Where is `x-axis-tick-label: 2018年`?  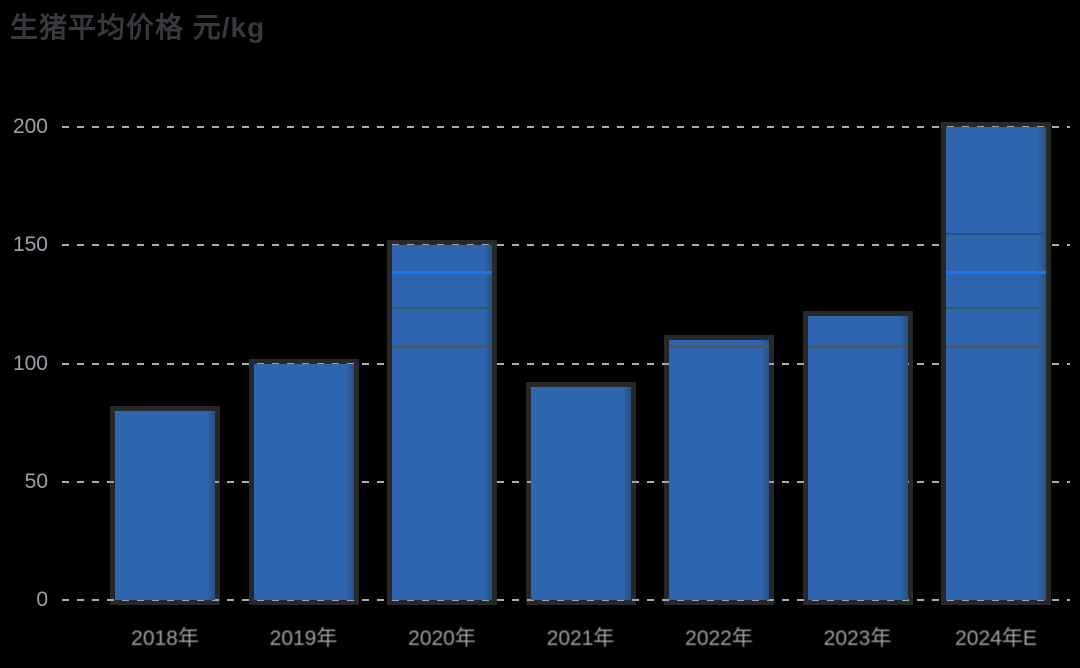
x-axis-tick-label: 2018年 is located at coordinates (165, 638).